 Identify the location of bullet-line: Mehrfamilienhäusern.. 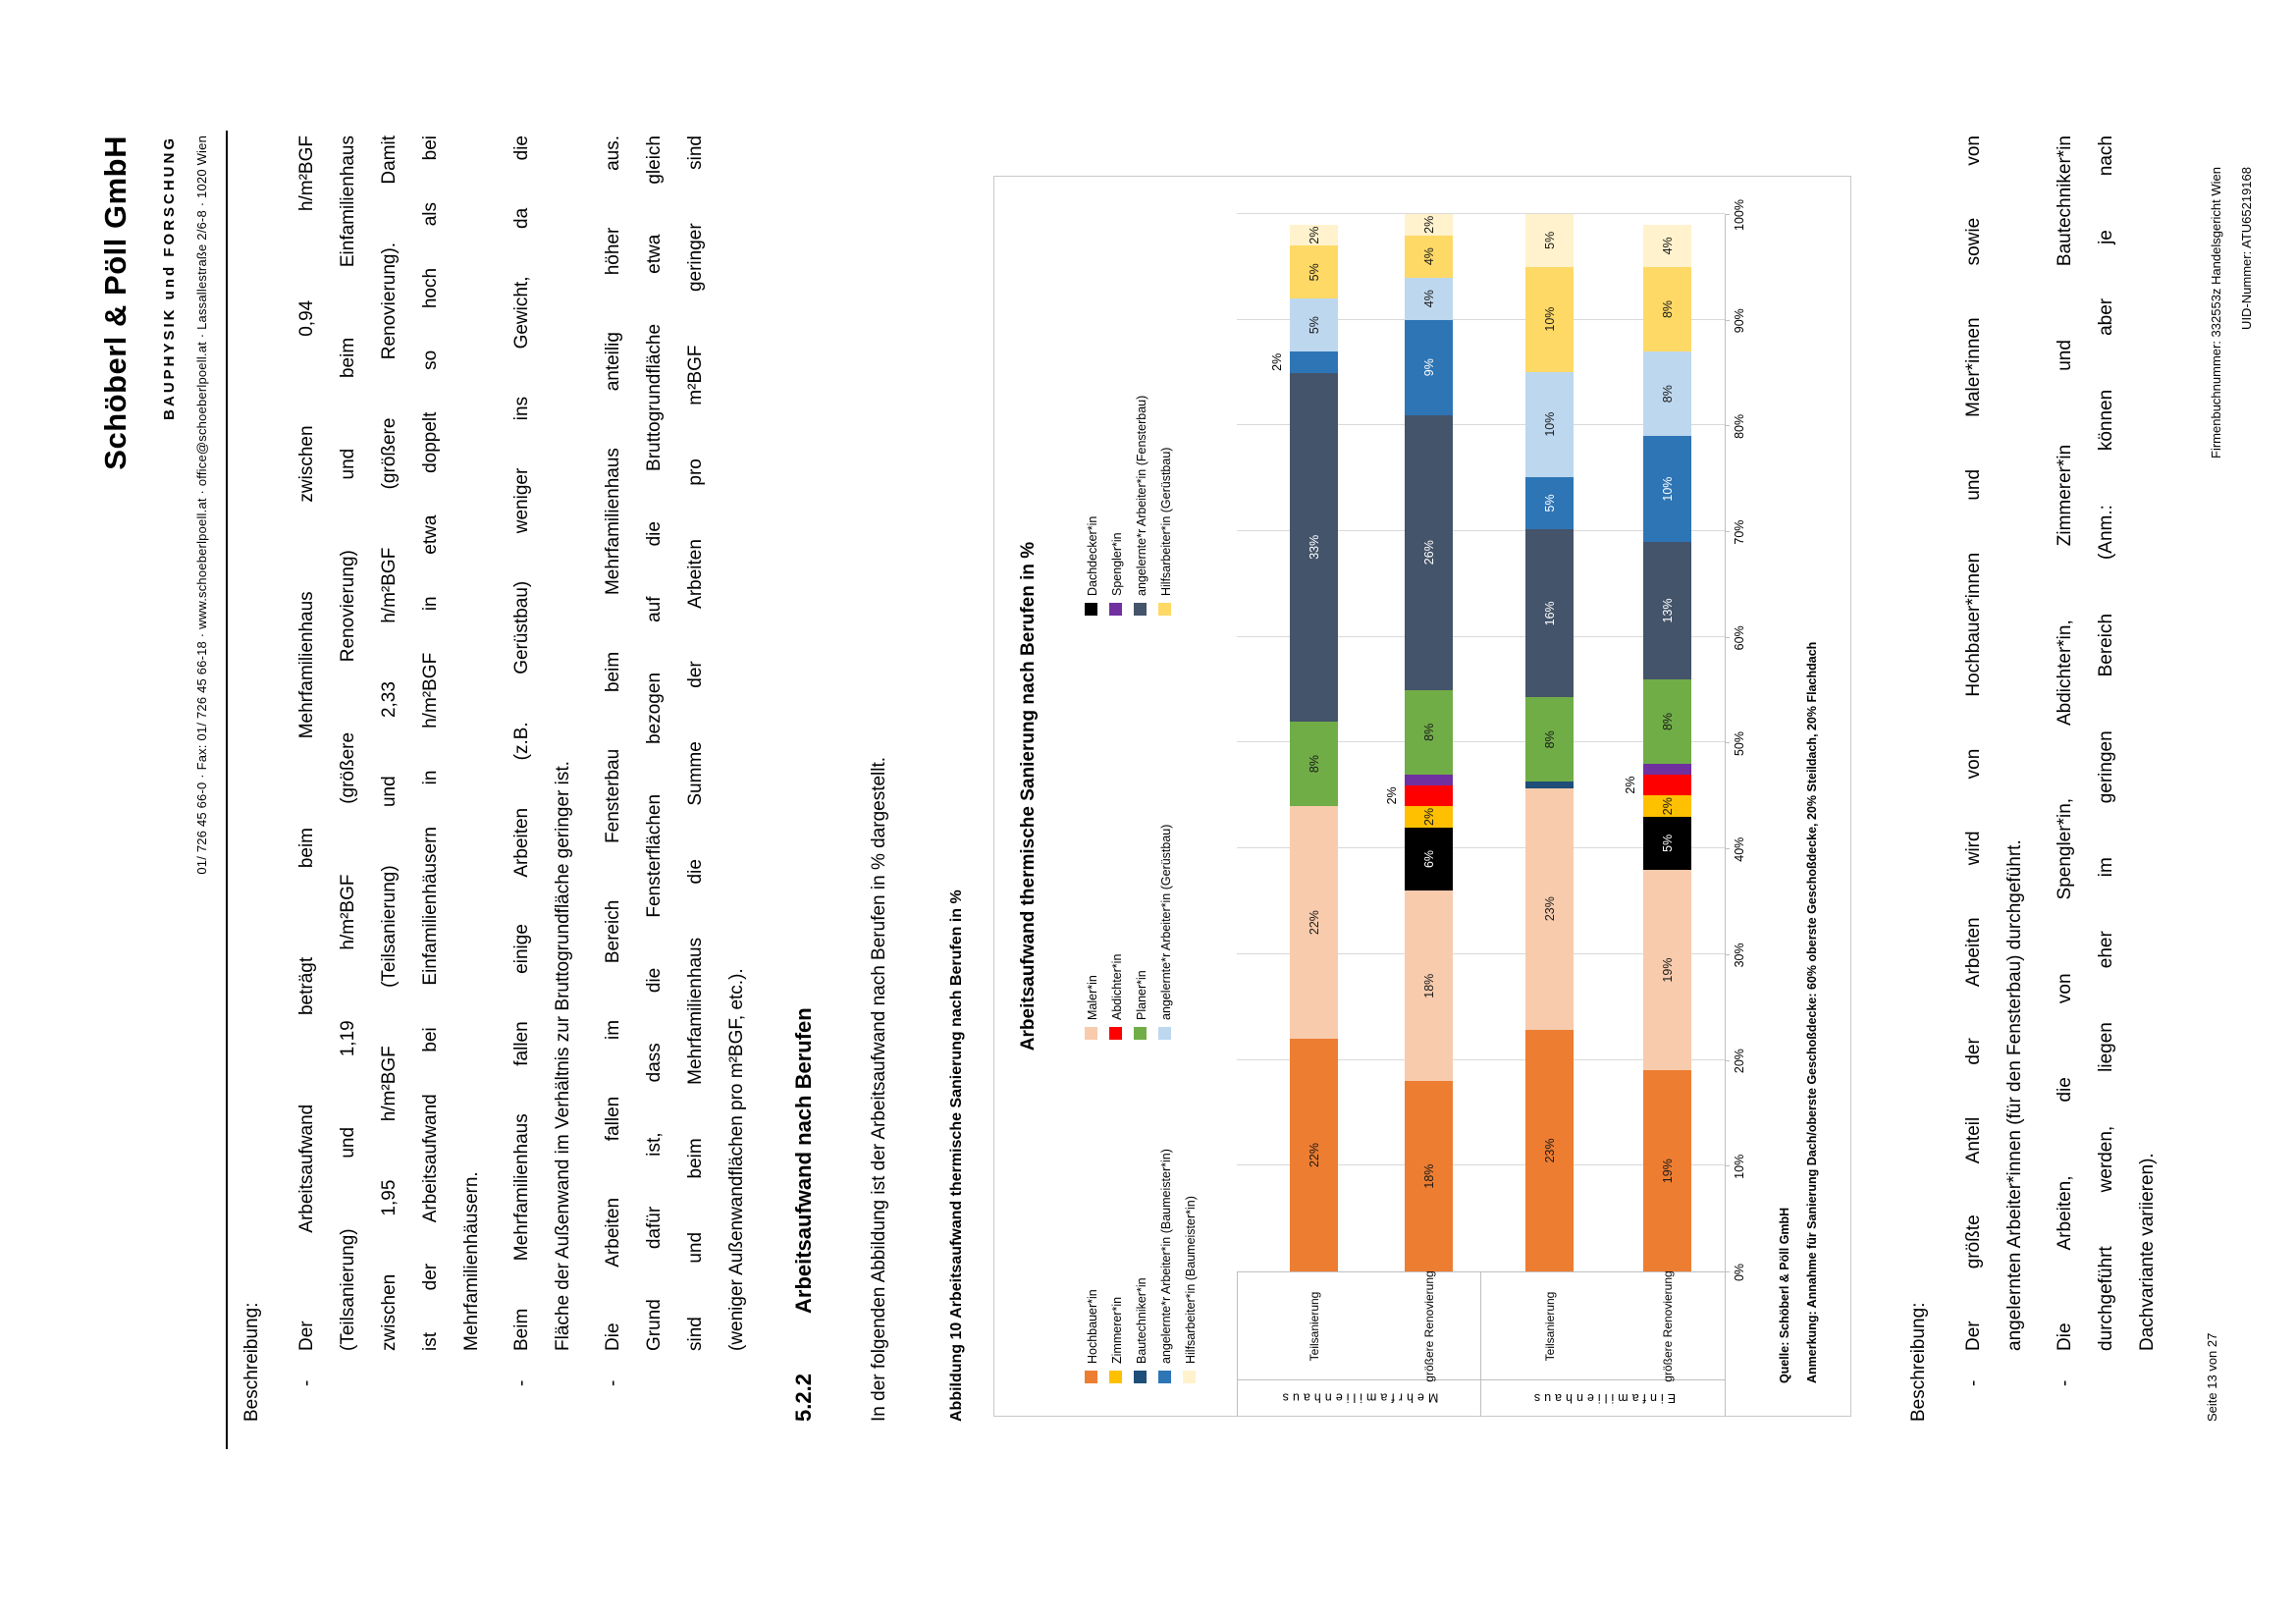
(471, 1261).